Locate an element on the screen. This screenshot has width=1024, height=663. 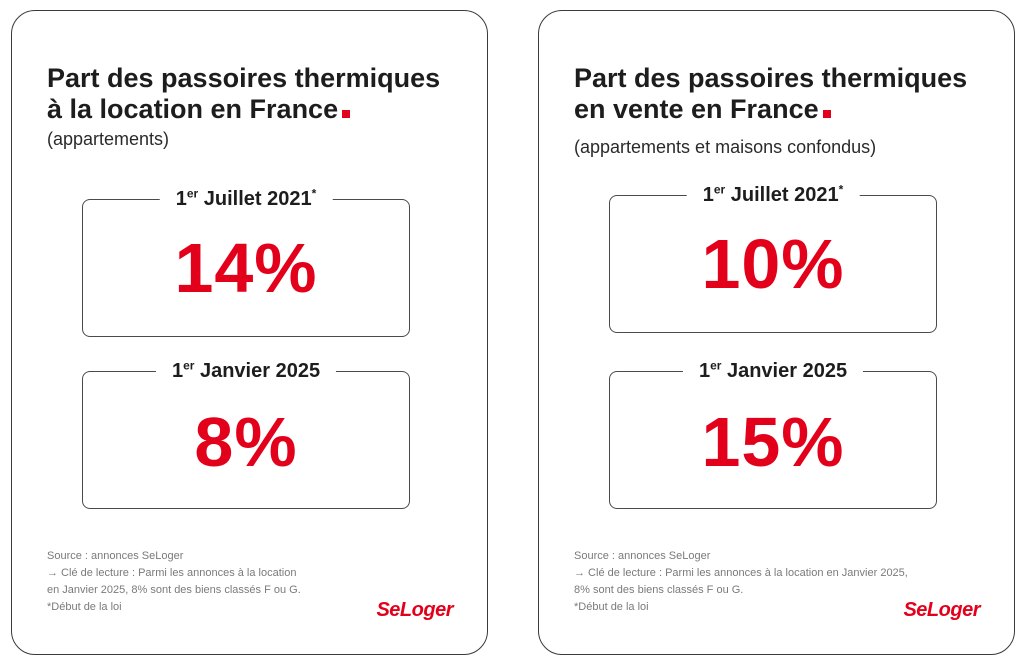
stat-value: 8% is located at coordinates (246, 442).